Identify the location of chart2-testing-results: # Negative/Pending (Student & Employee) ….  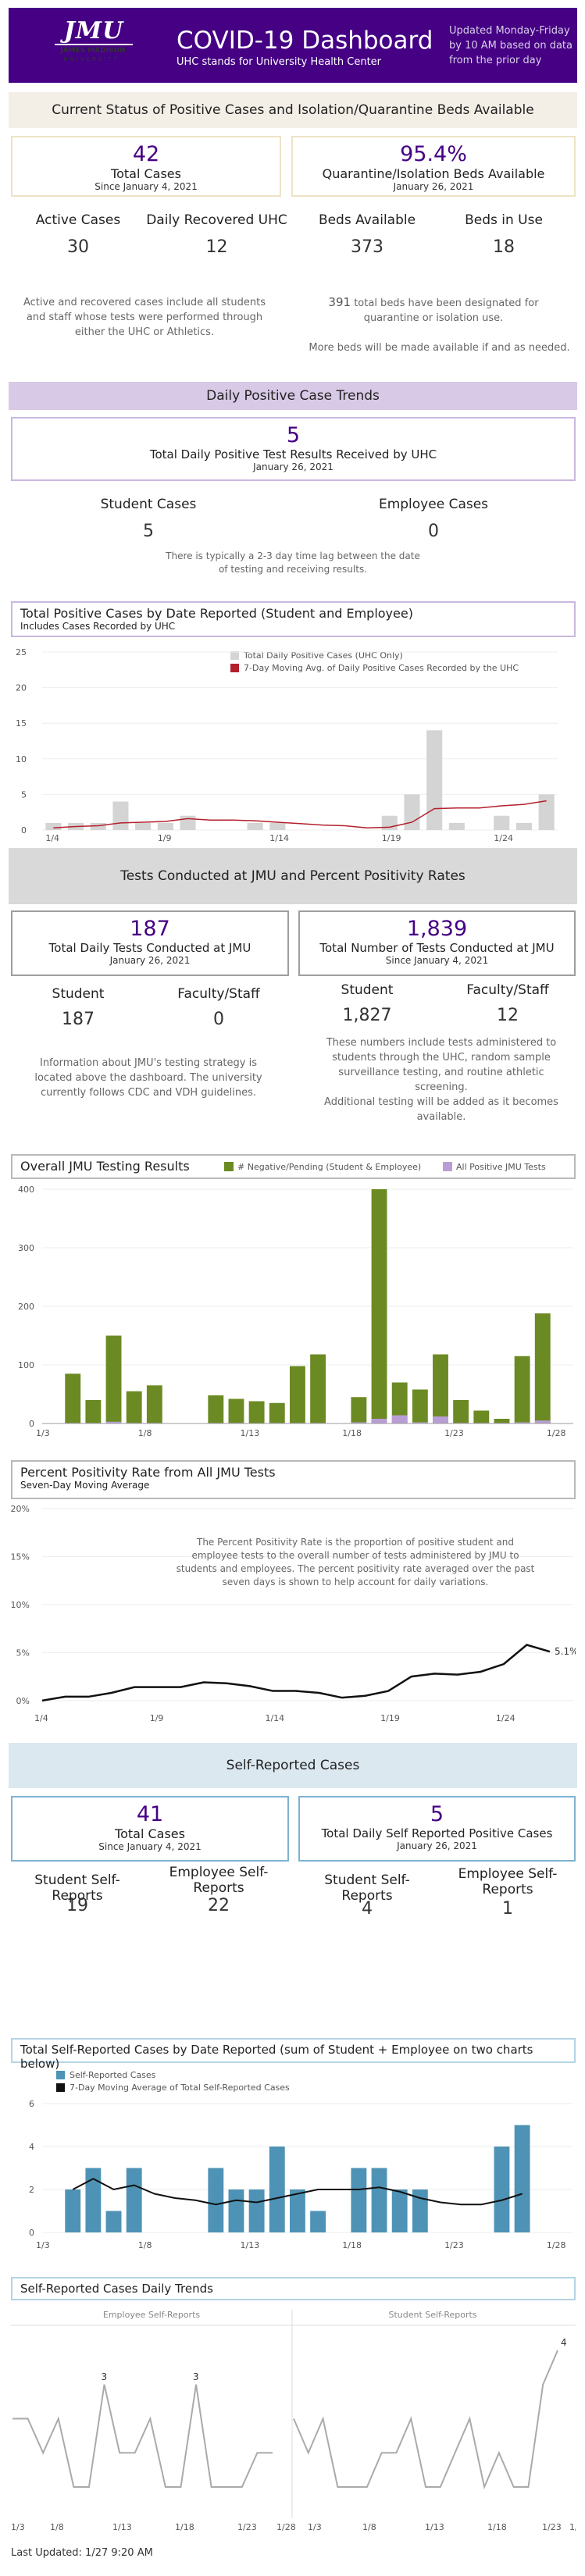
(295, 1300).